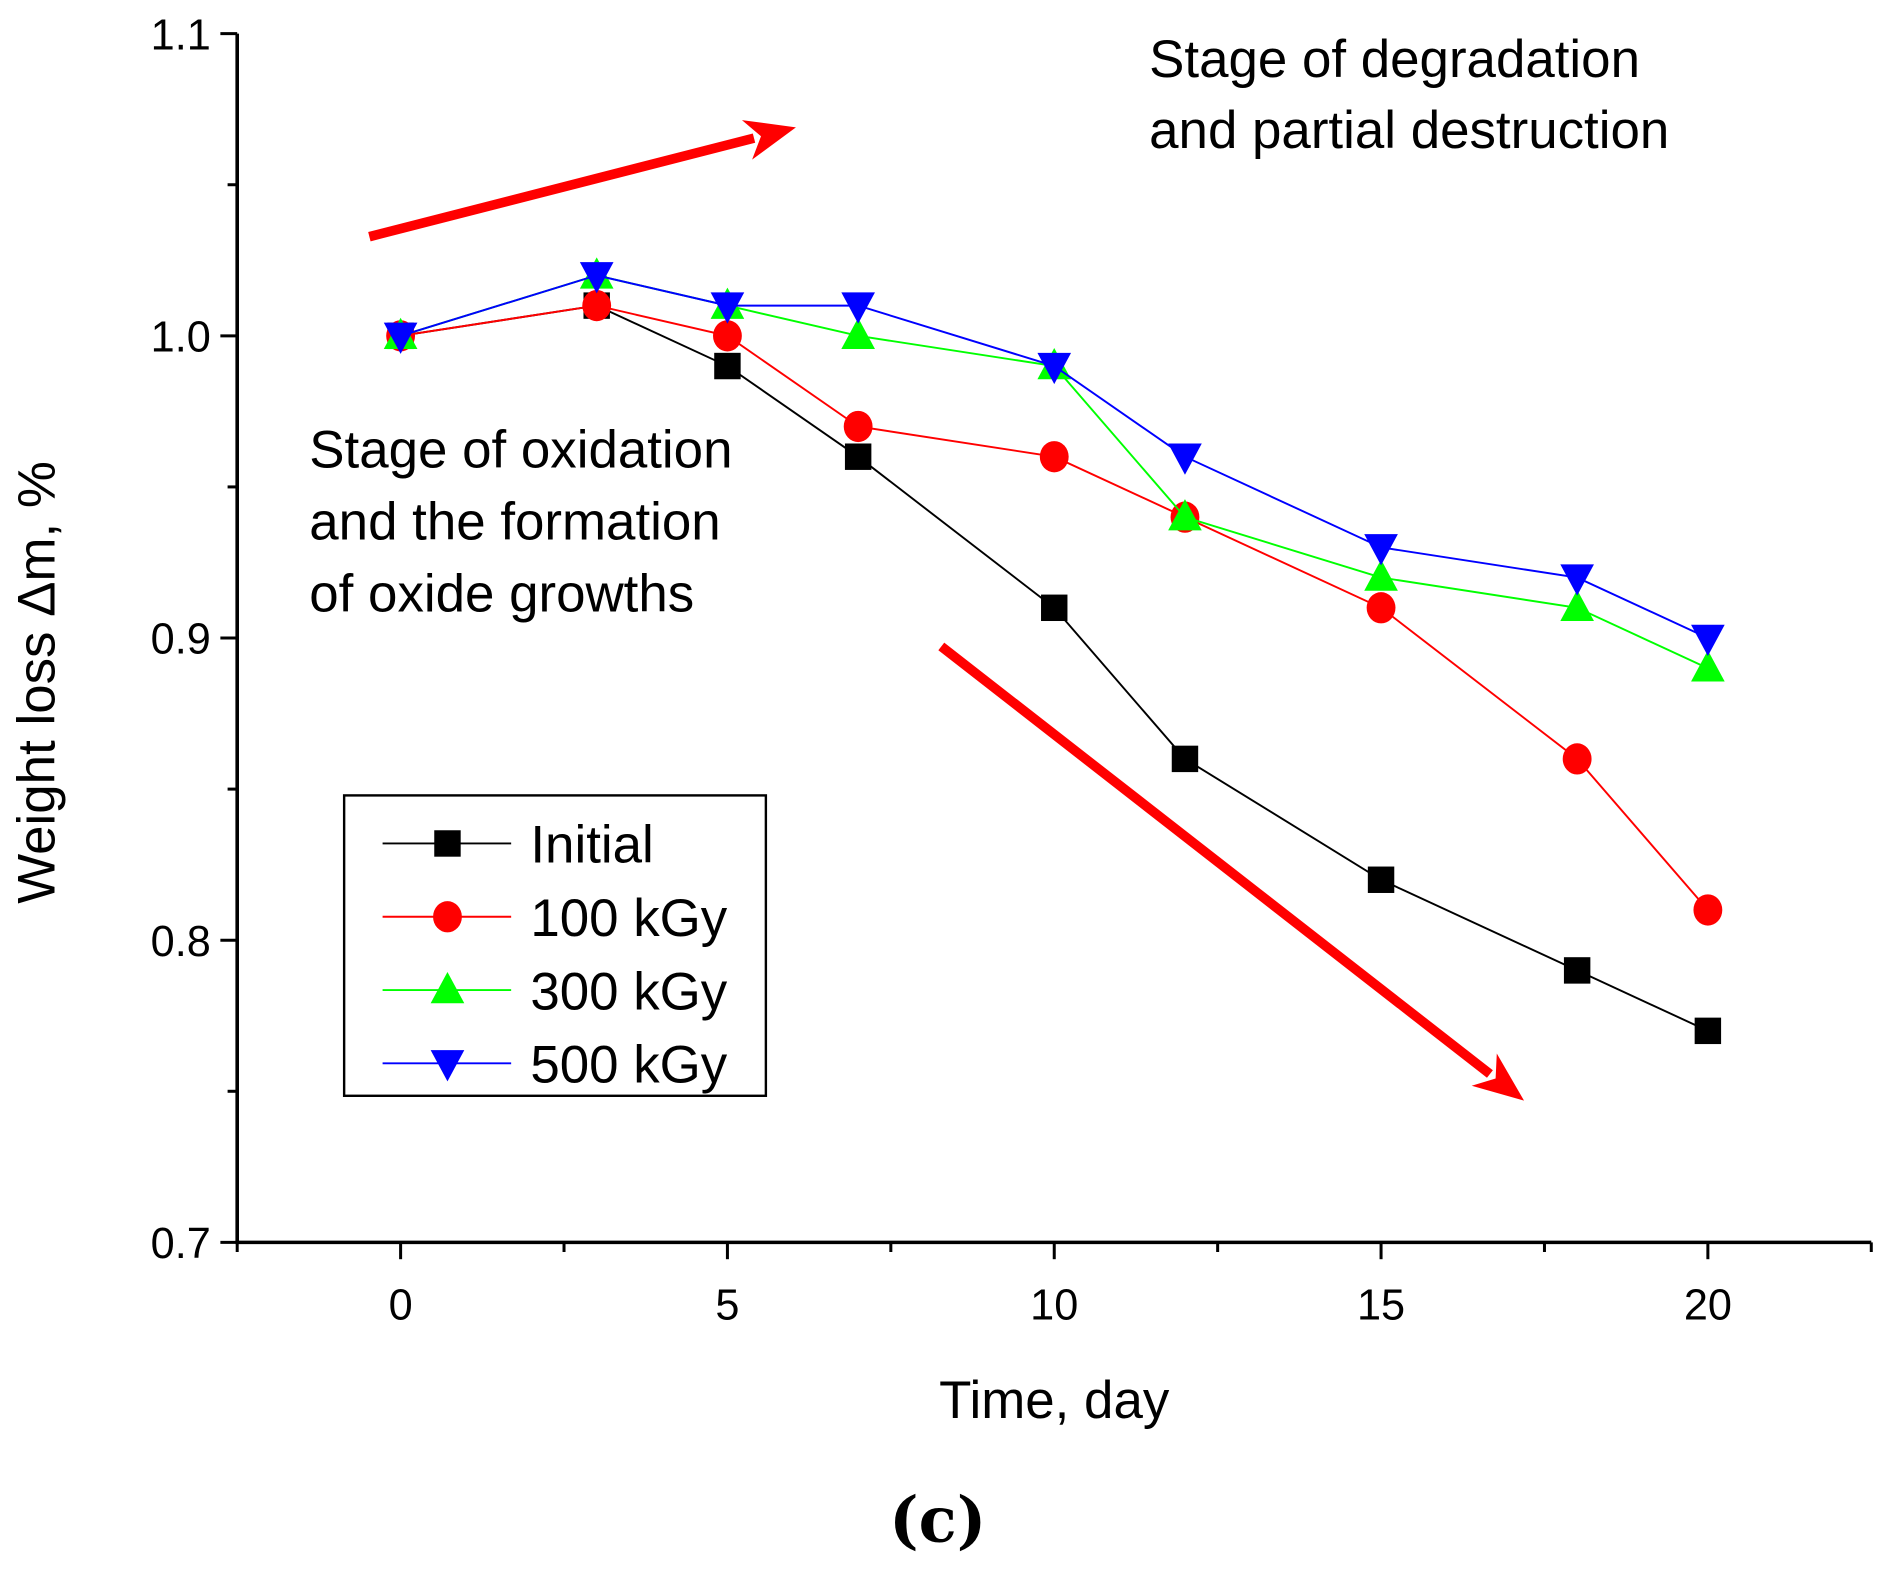  Describe the element at coordinates (514, 521) in the screenshot. I see `oxidation-annotation-line: and the formation` at that location.